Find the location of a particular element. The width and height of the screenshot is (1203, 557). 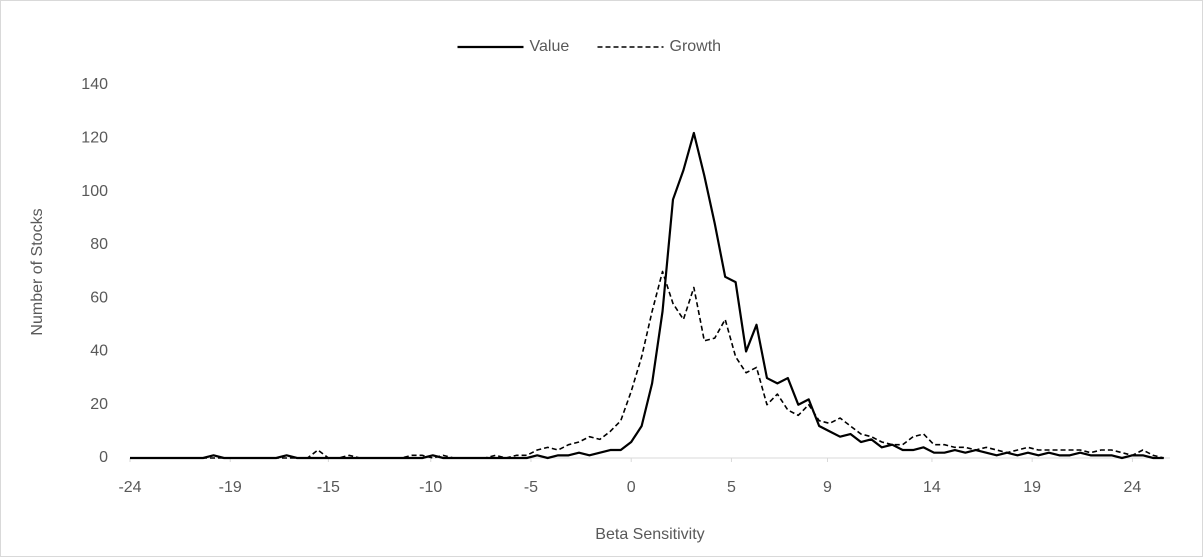

y-tick-label: 20 is located at coordinates (99, 404).